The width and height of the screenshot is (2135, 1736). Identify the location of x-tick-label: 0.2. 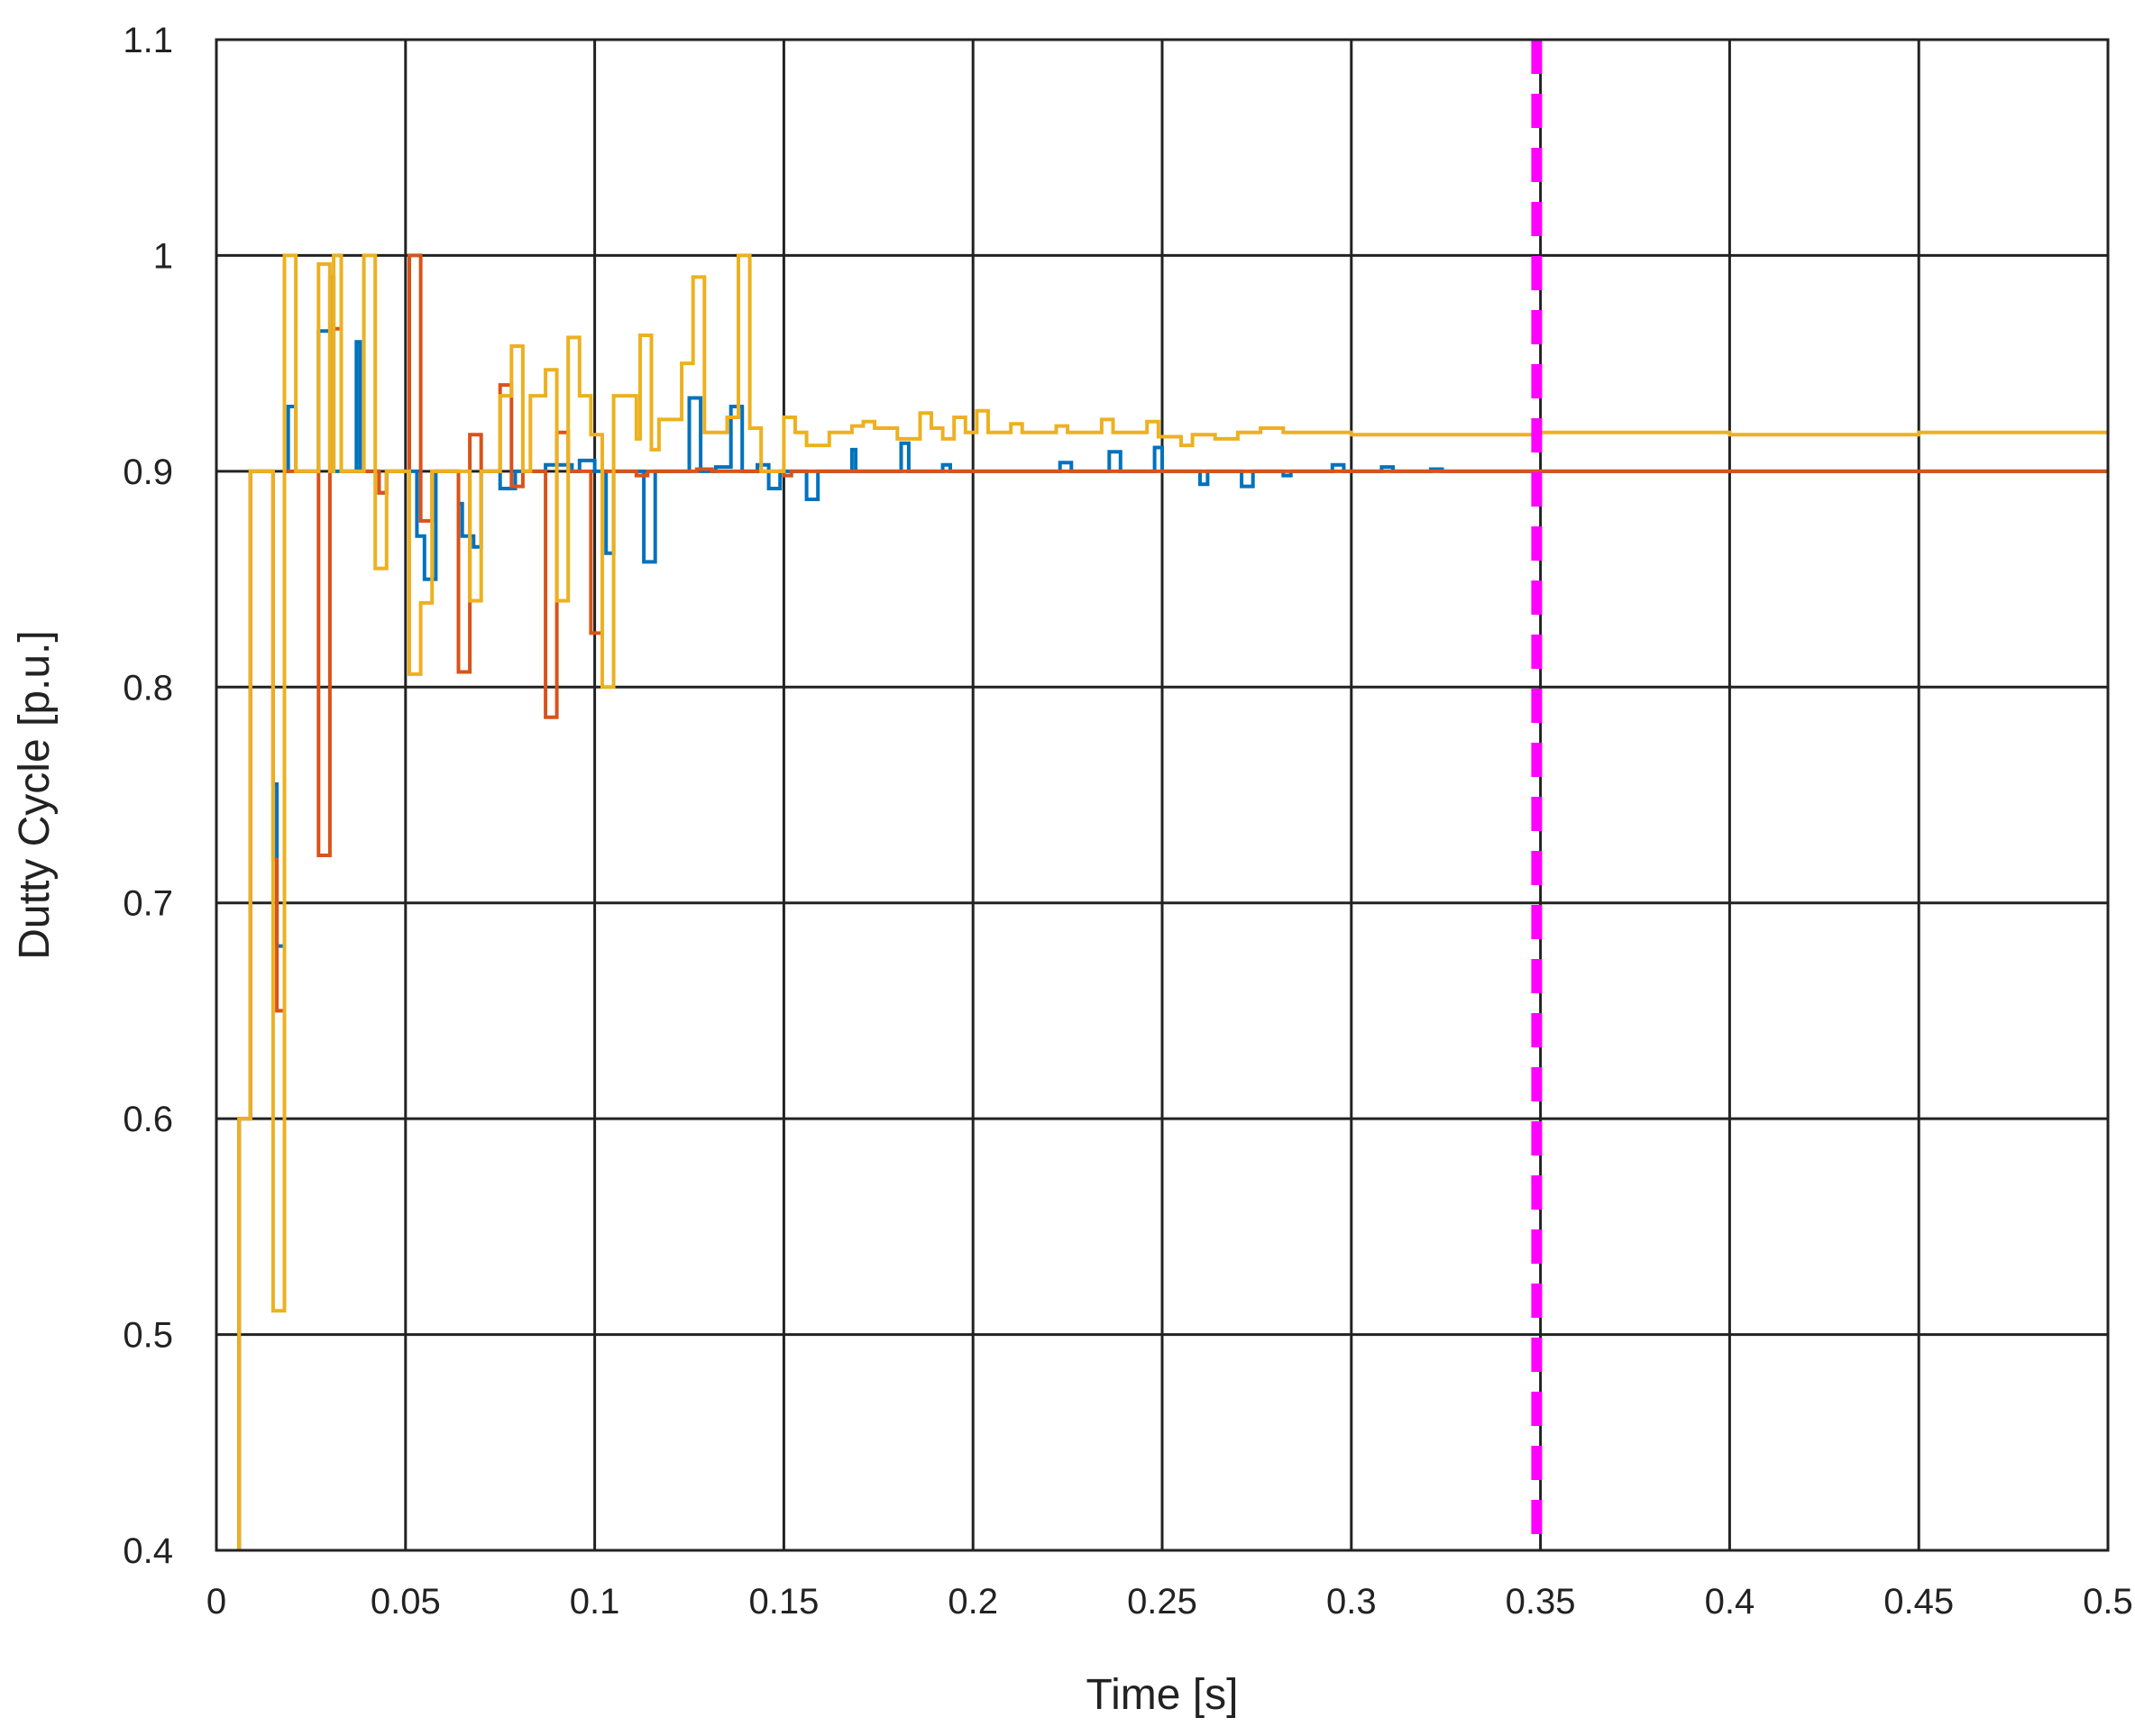
(973, 1602).